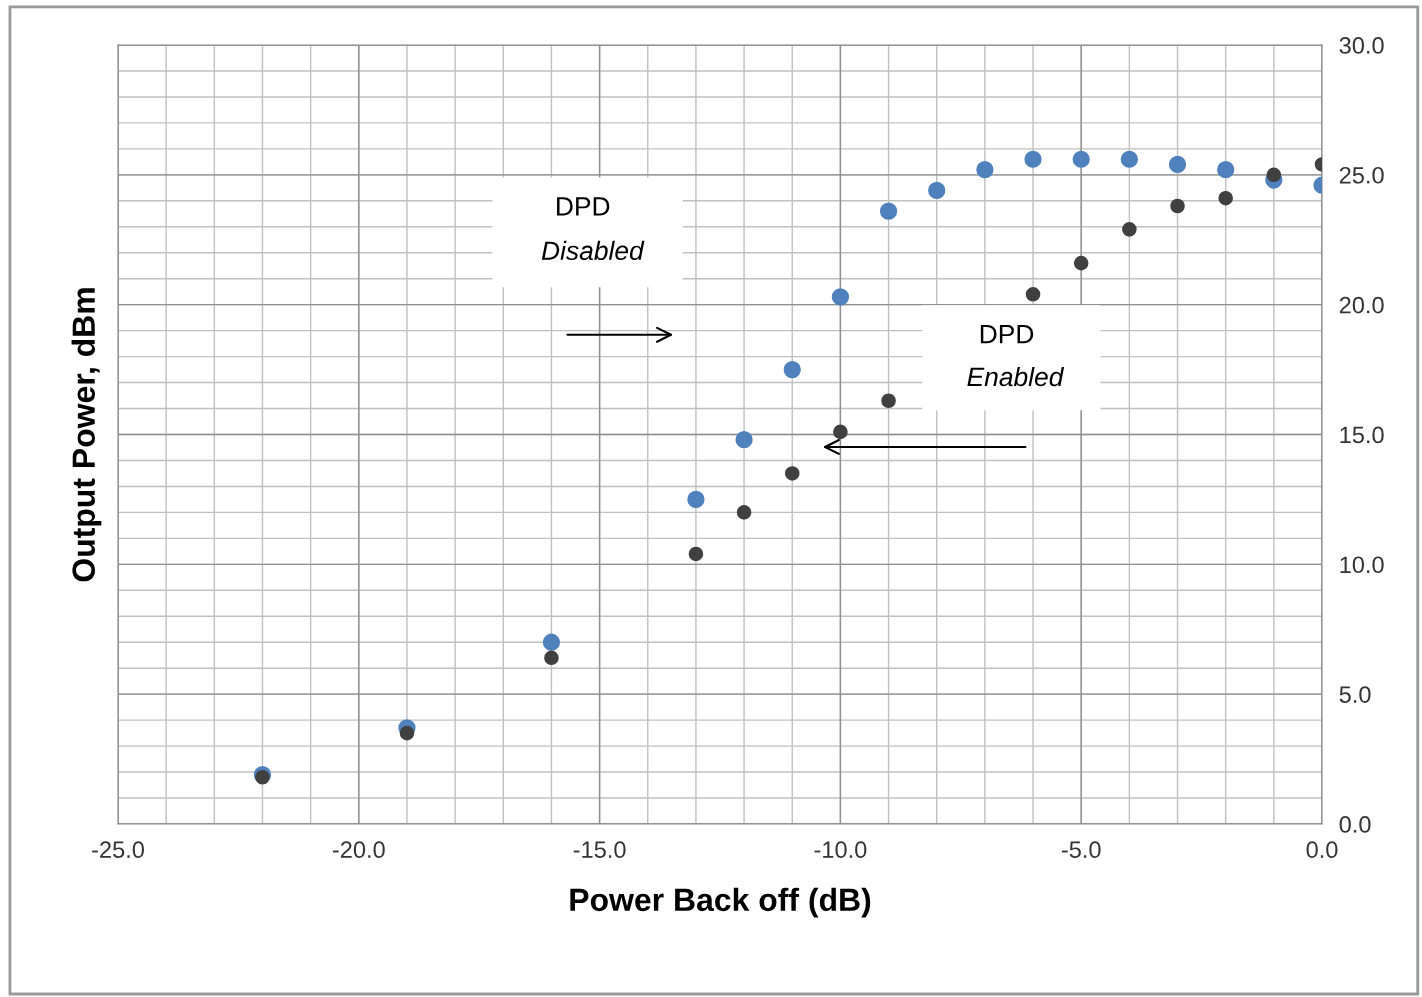 The image size is (1422, 997). What do you see at coordinates (1362, 435) in the screenshot?
I see `y-tick-label: 15.0` at bounding box center [1362, 435].